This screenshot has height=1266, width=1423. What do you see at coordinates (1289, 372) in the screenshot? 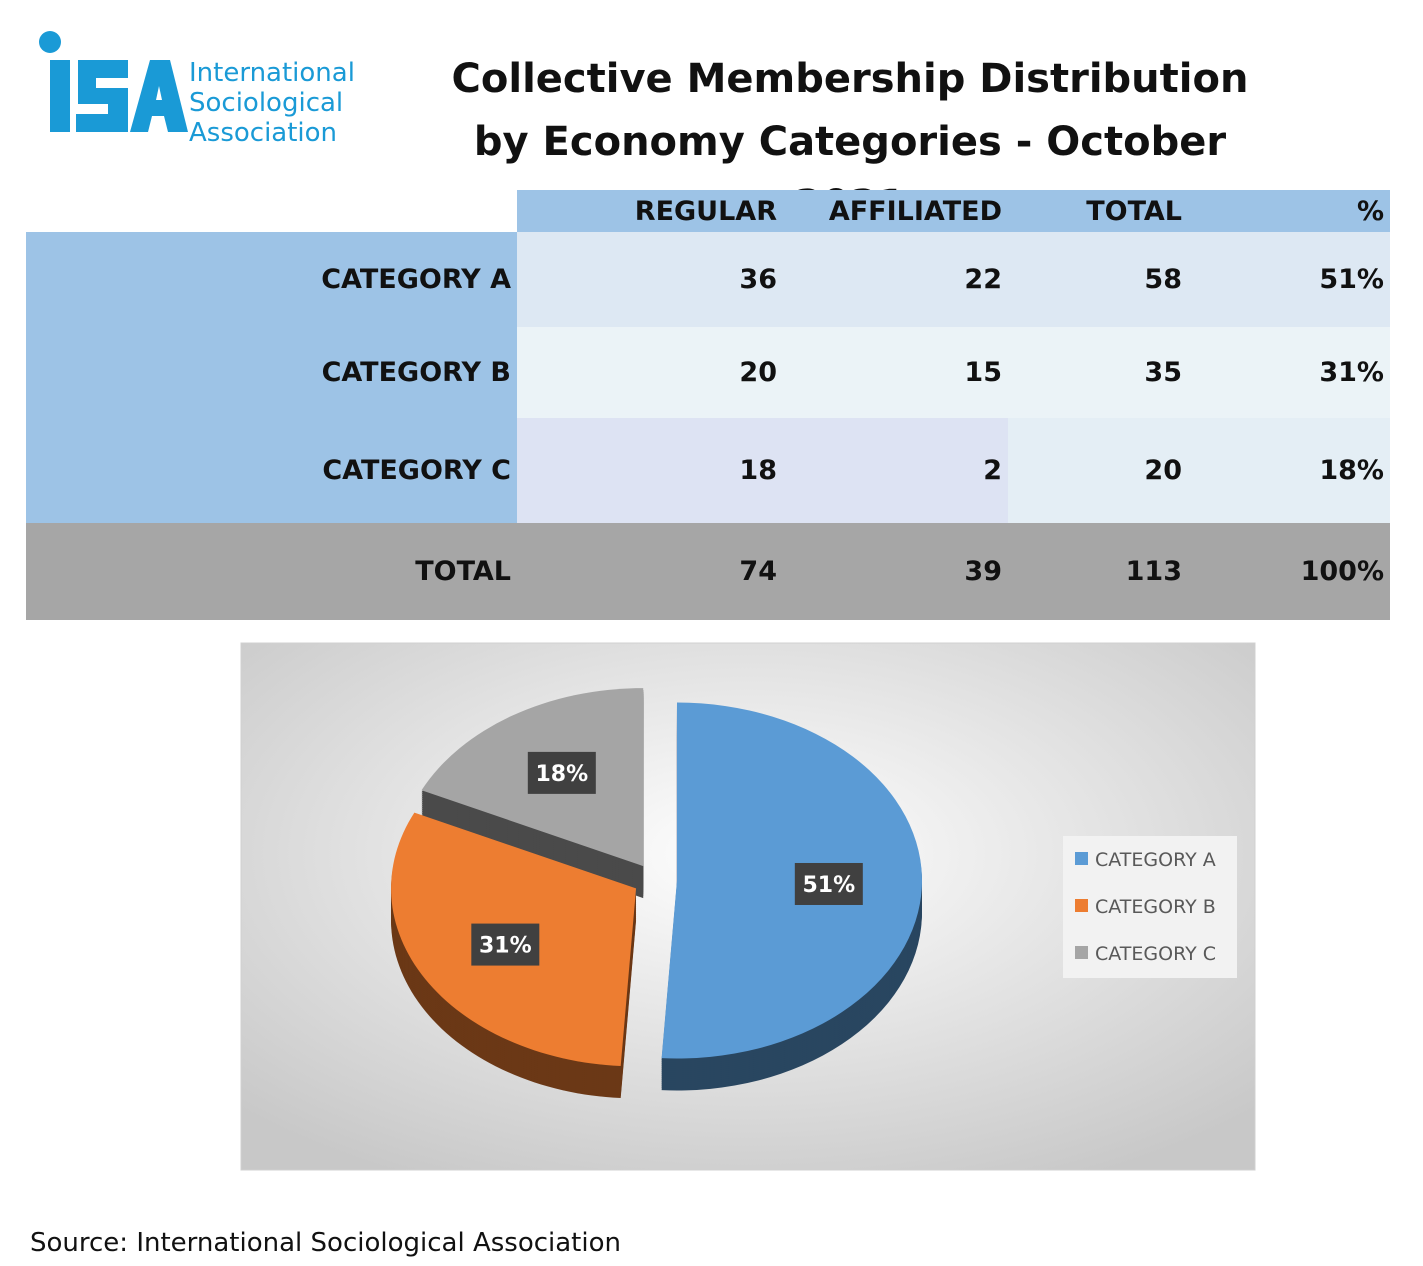
I see `table-cell: 31%` at bounding box center [1289, 372].